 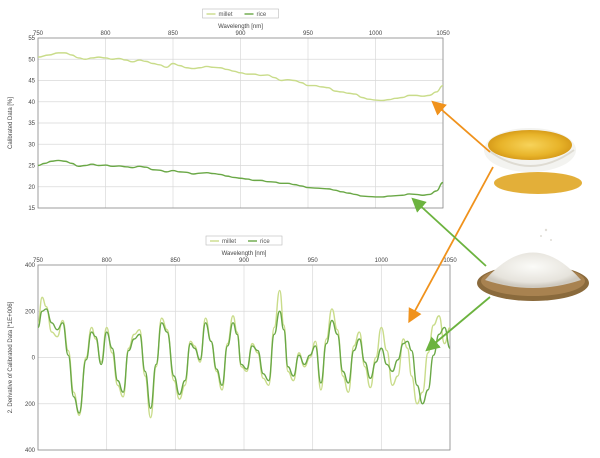 I want to click on y-tick-label: 20, so click(x=31, y=188).